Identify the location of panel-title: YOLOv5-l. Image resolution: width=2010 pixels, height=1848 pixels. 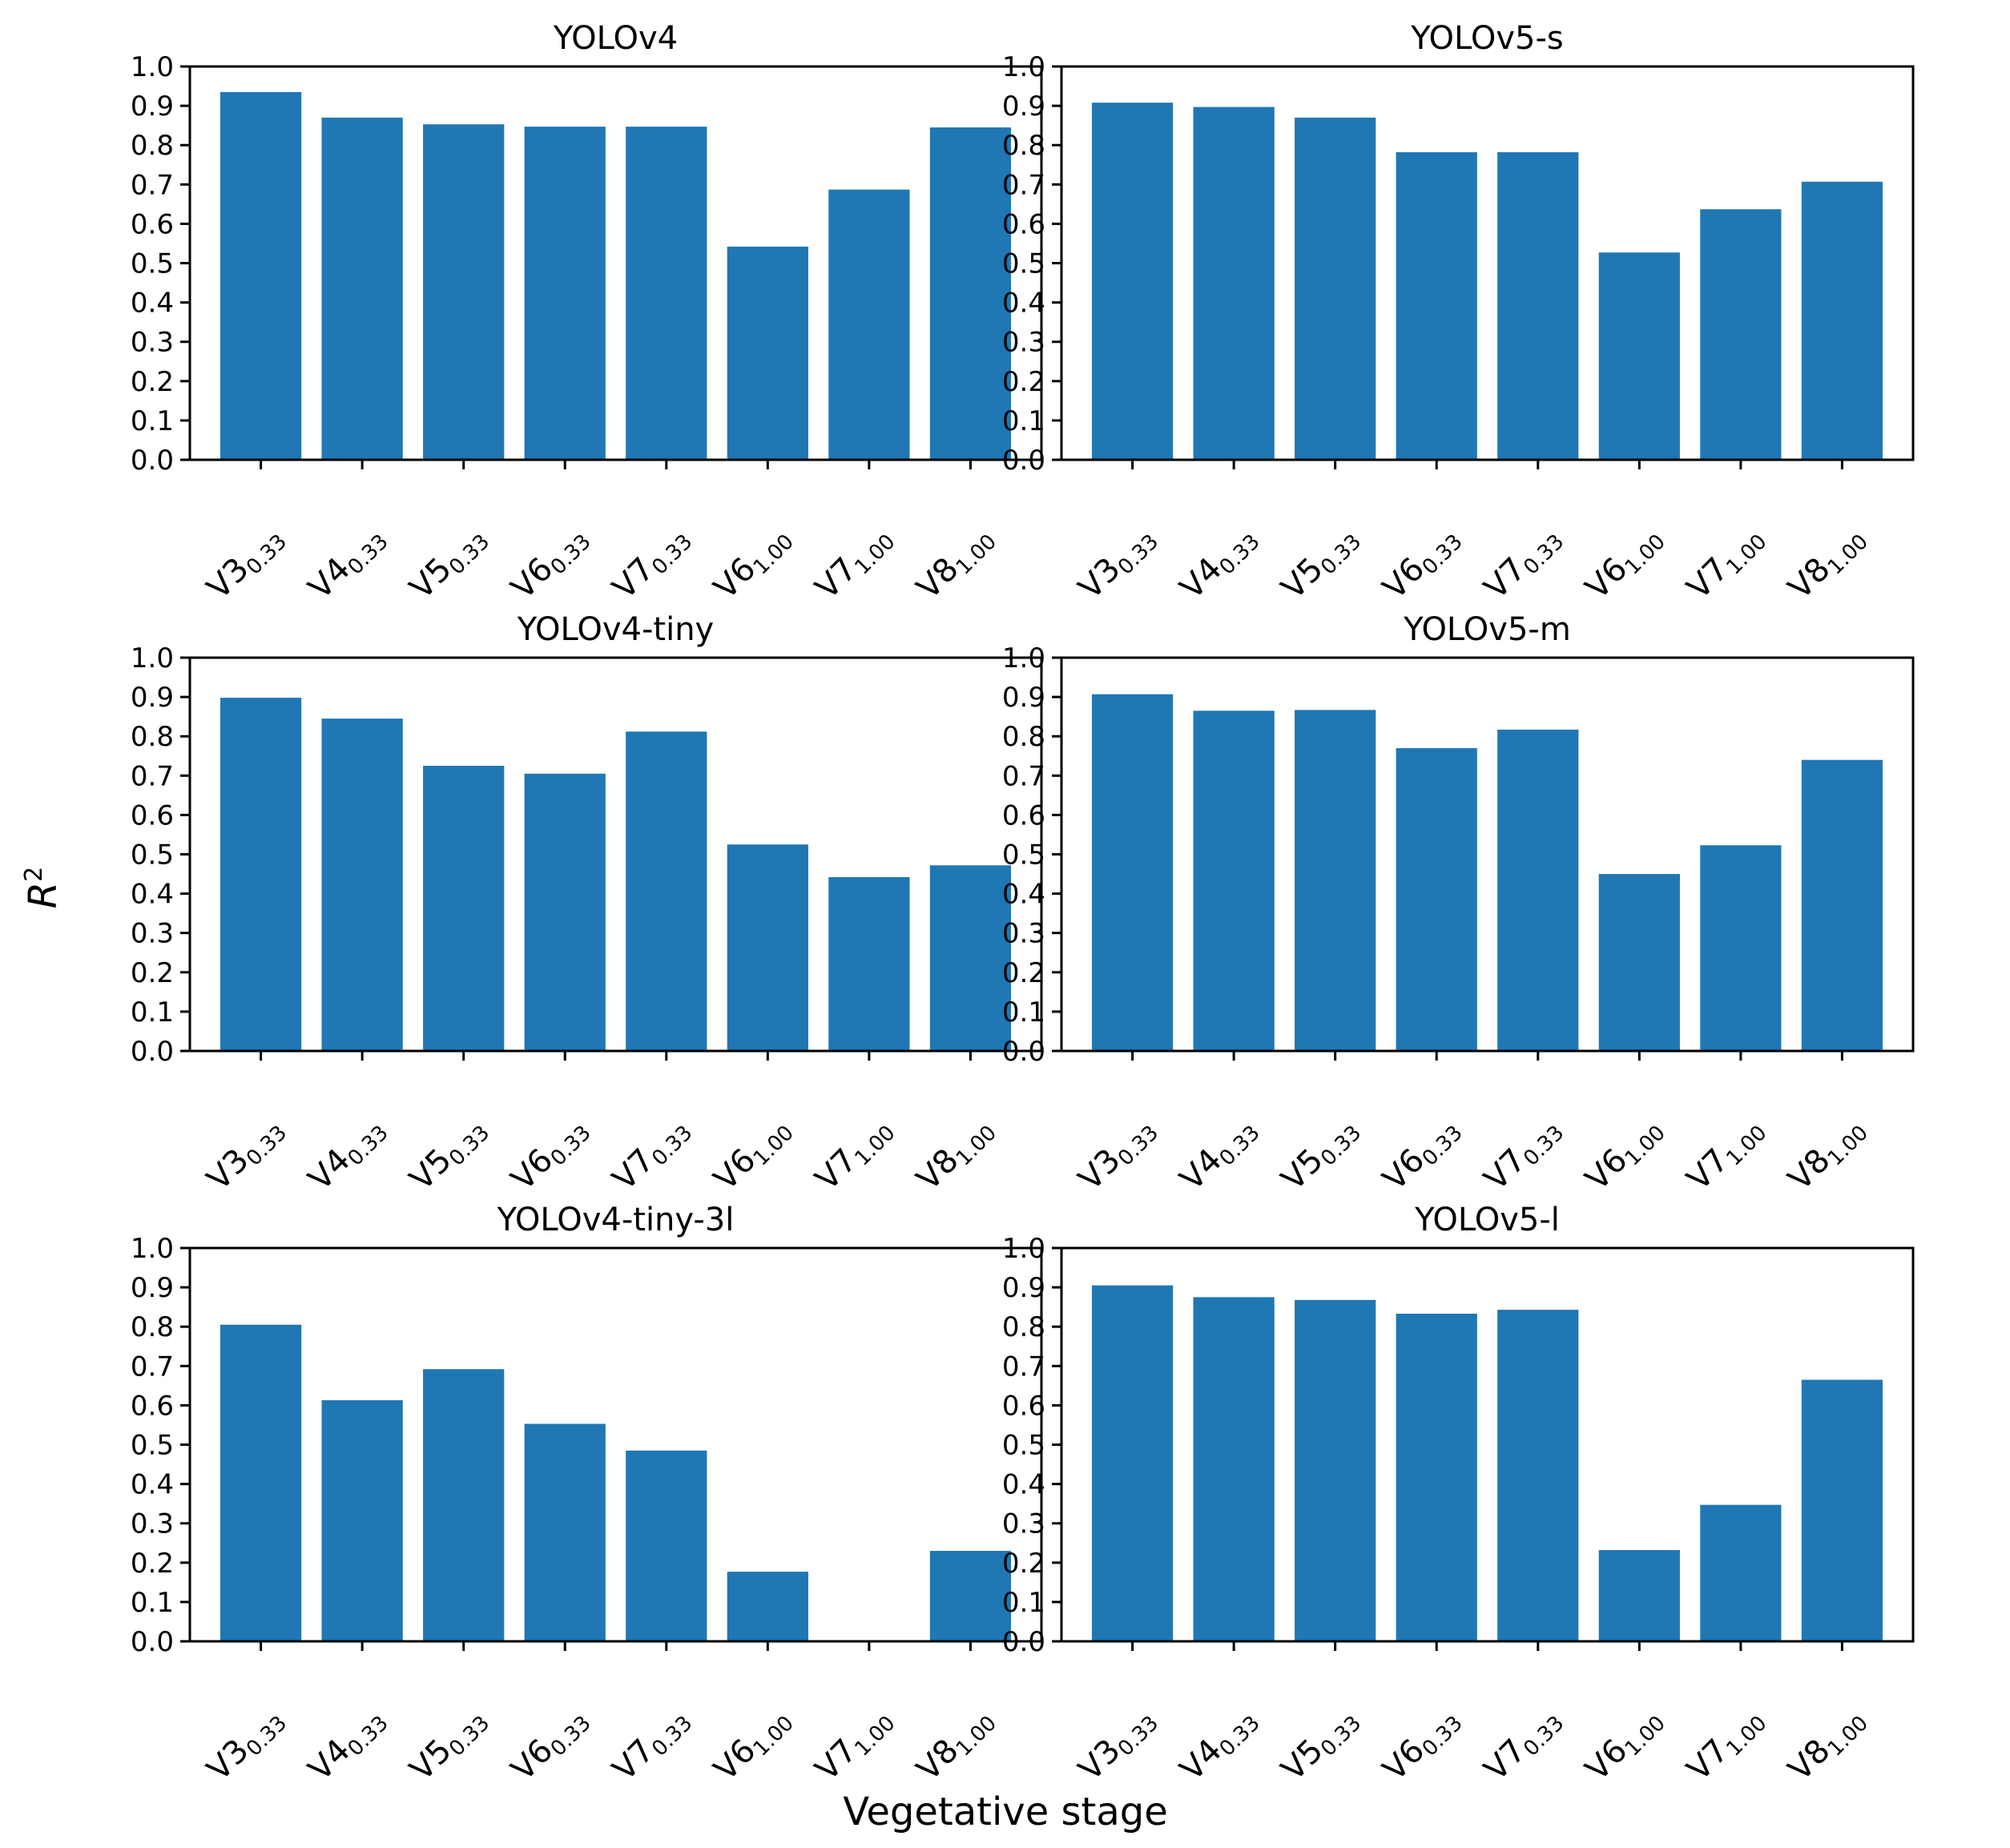
(1487, 1220).